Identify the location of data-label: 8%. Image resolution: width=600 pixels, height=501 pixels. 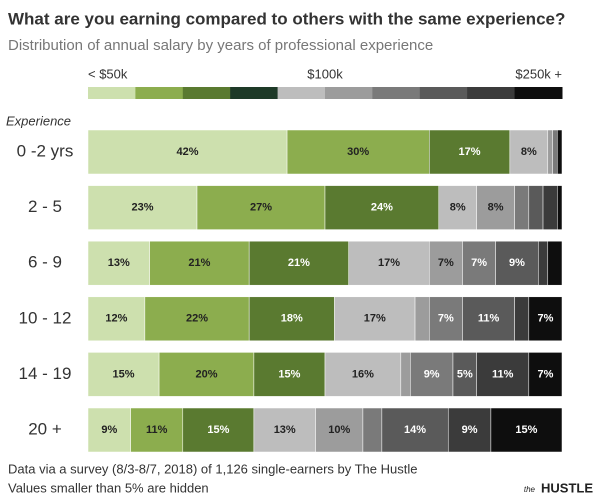
(458, 208).